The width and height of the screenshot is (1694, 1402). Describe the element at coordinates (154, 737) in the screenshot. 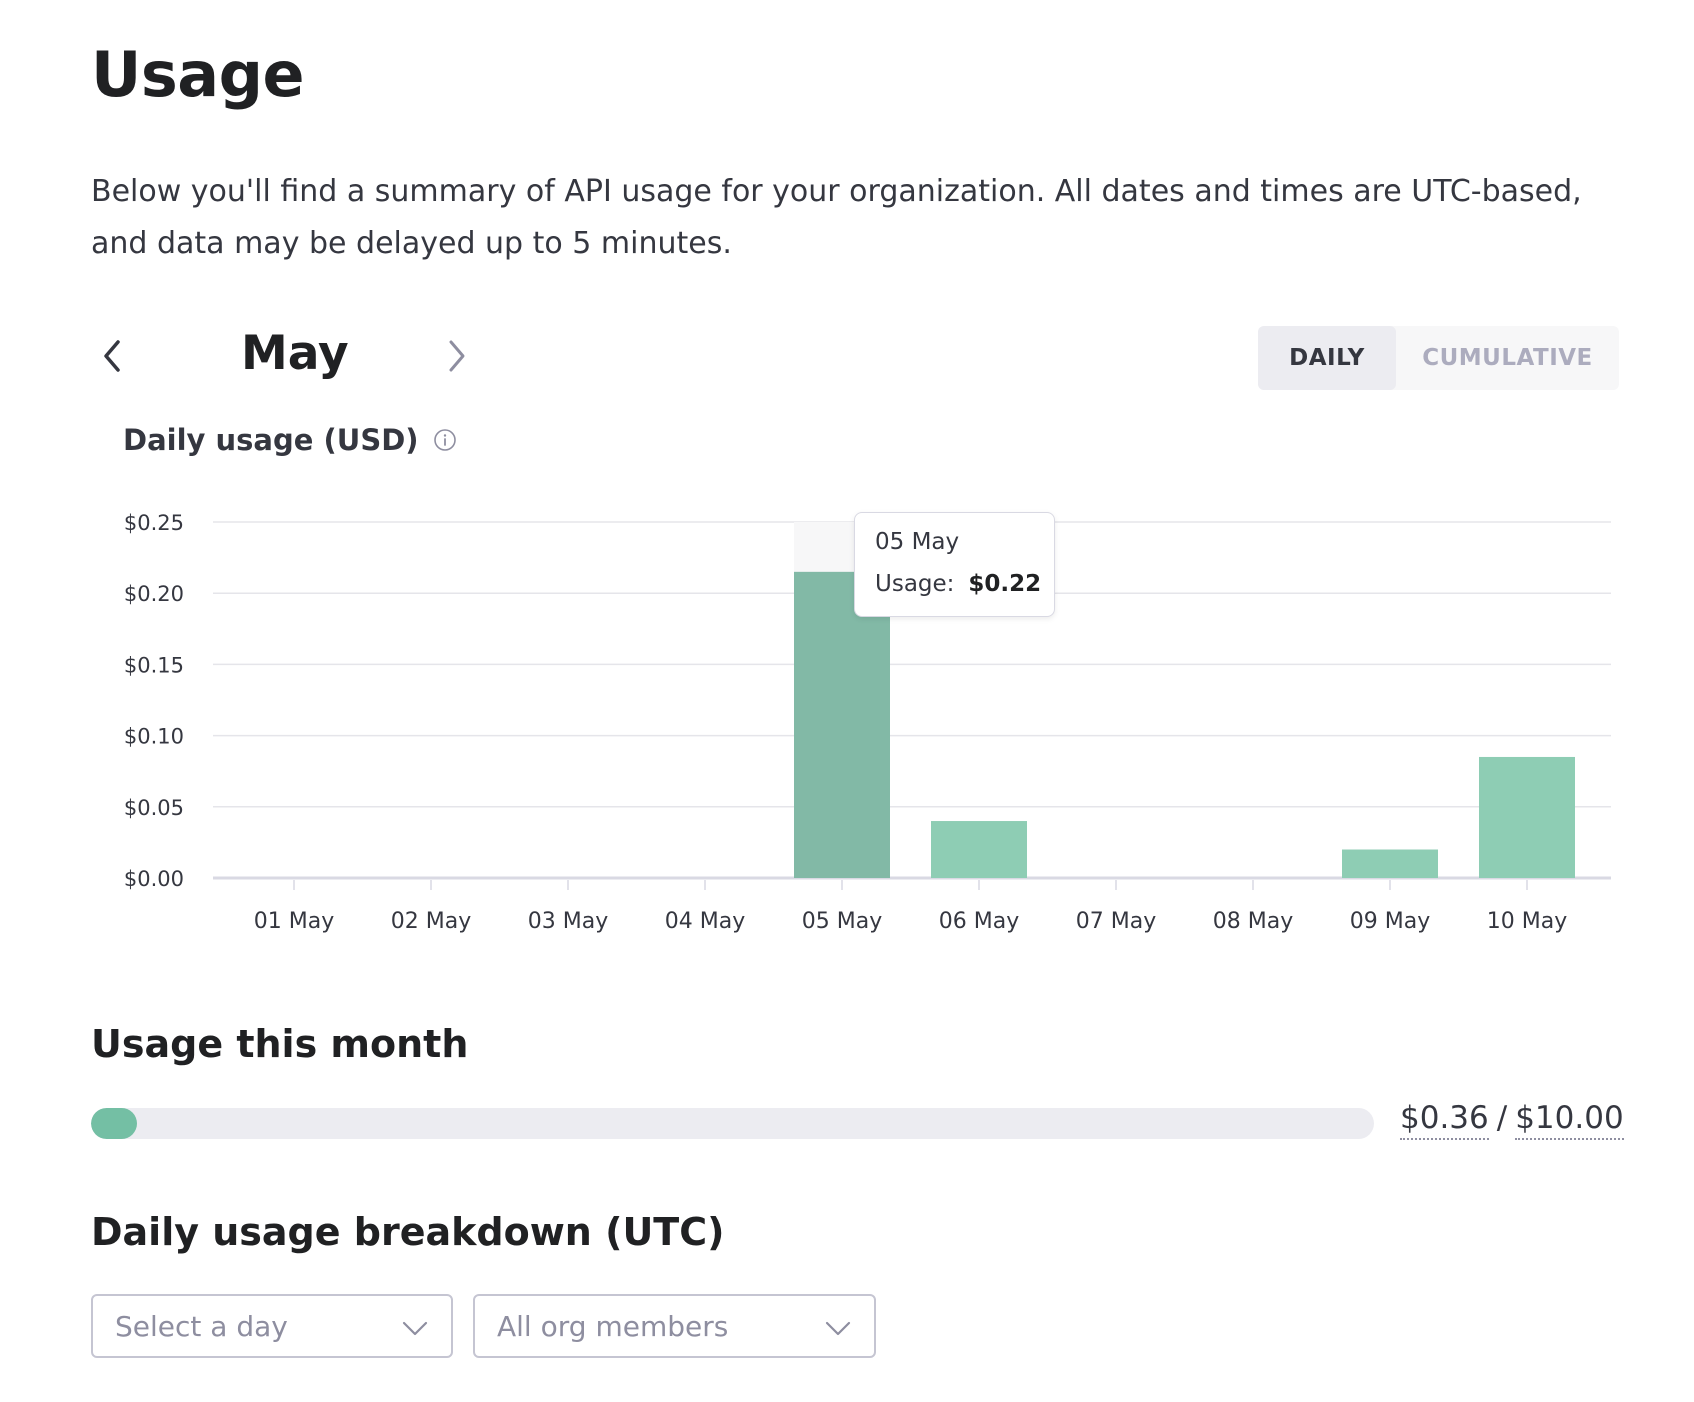

I see `y-tick-label: $0.10` at that location.